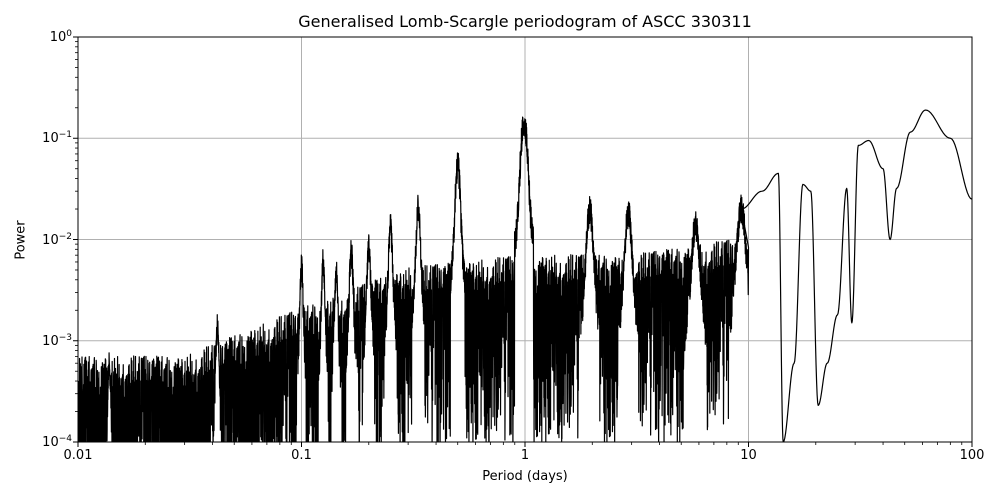 This screenshot has height=500, width=1000. I want to click on x-axis-label: Period (days), so click(525, 476).